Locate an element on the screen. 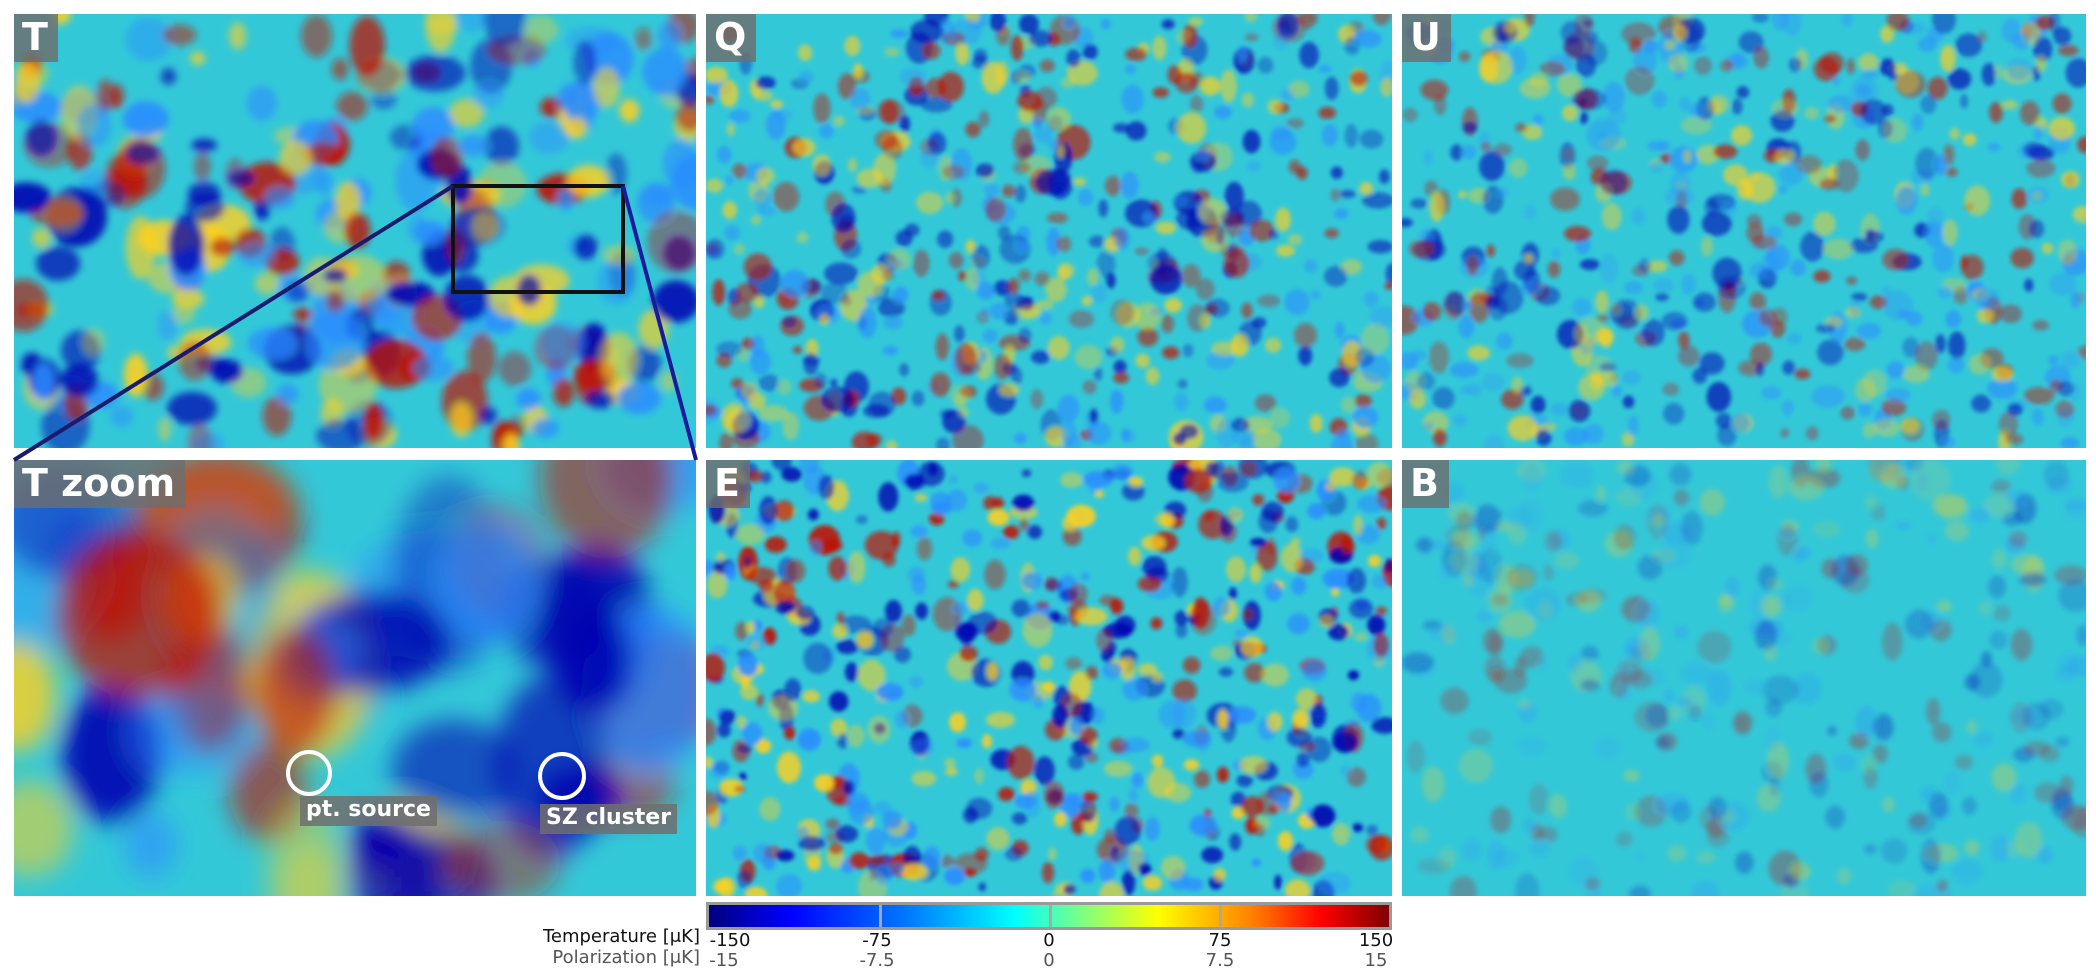 This screenshot has height=975, width=2096. panel-label-t-zoom: T zoom is located at coordinates (100, 484).